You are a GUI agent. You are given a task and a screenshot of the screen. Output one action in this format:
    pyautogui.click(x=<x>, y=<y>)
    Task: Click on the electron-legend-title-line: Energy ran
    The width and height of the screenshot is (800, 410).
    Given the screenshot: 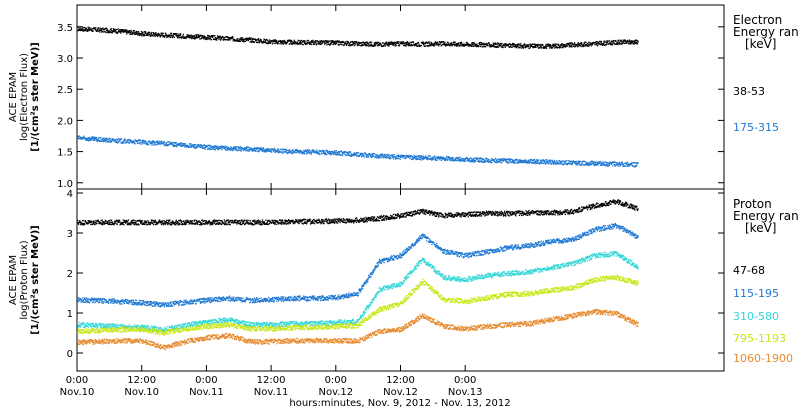 What is the action you would take?
    pyautogui.click(x=766, y=32)
    